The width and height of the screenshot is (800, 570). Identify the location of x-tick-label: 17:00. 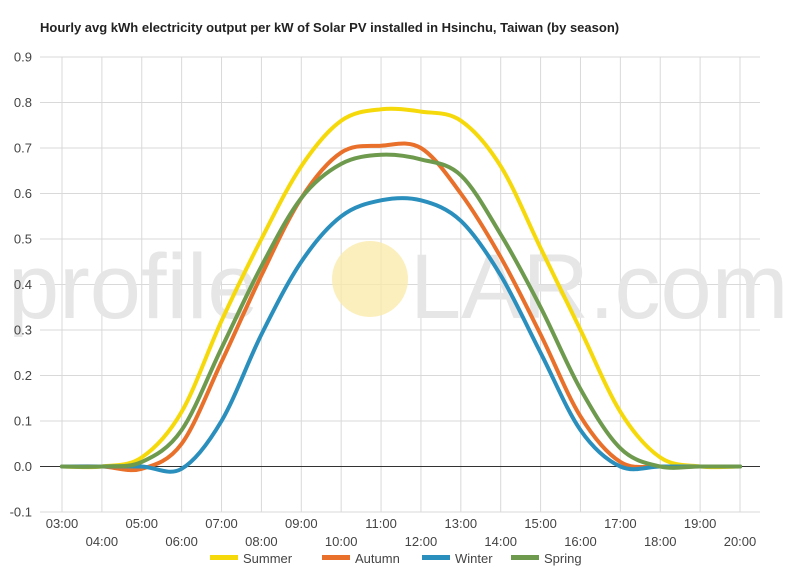
(620, 523).